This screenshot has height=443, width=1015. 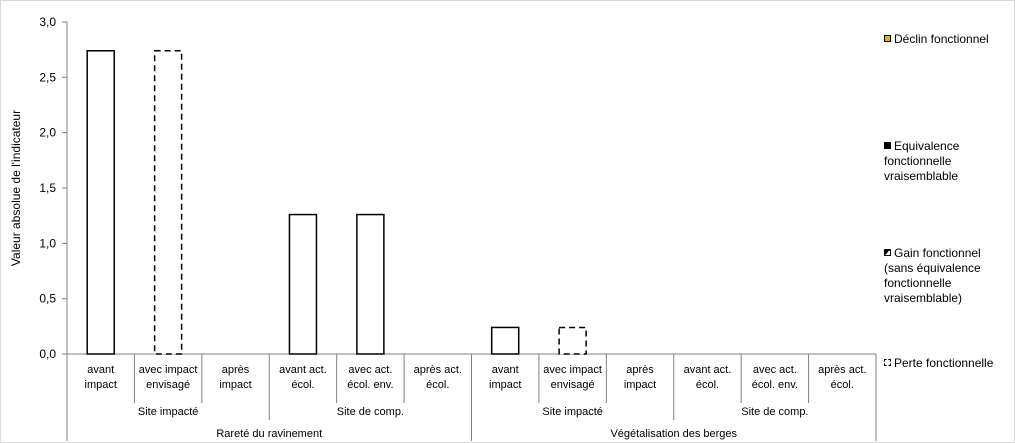 I want to click on decline-icon, so click(x=887, y=38).